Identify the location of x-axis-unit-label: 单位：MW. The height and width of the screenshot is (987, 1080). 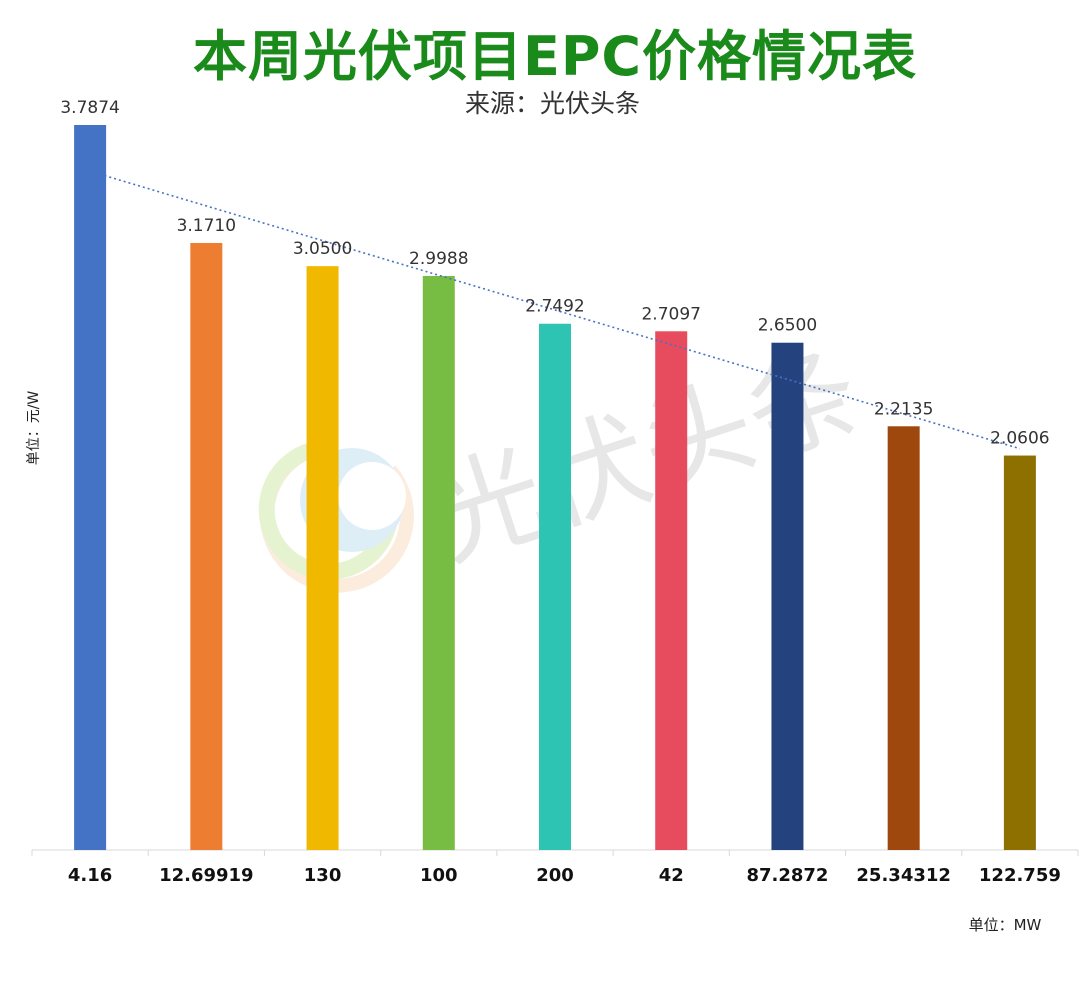
(1005, 925).